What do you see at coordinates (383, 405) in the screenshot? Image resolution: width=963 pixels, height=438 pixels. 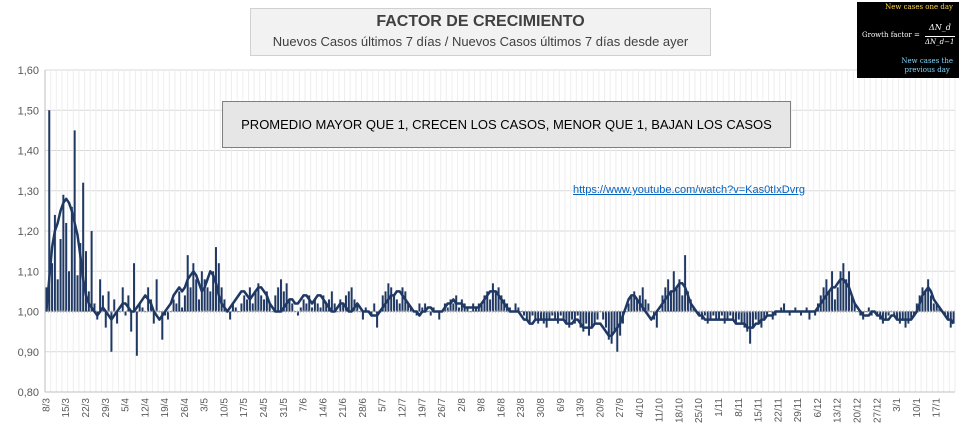 I see `x-tick-label: 5/7` at bounding box center [383, 405].